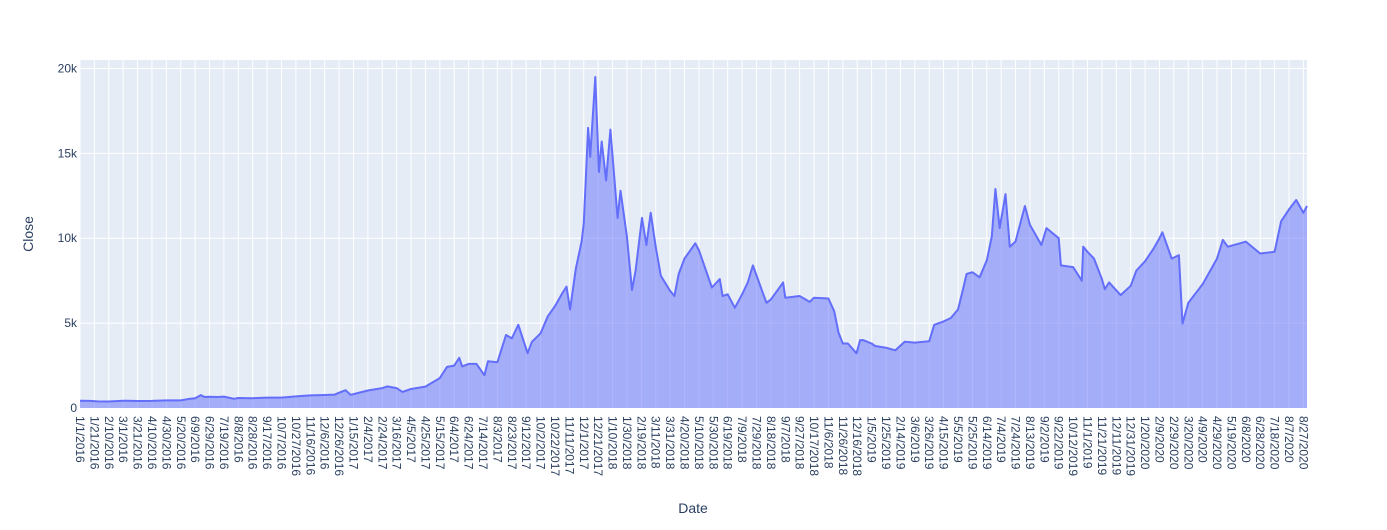  What do you see at coordinates (526, 443) in the screenshot?
I see `x-tick-label: 9/12/2017` at bounding box center [526, 443].